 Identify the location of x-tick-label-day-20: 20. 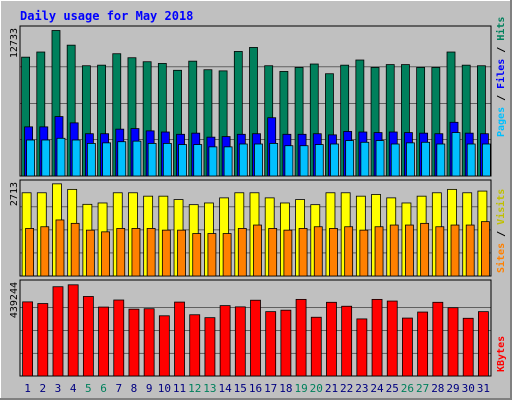
(316, 388).